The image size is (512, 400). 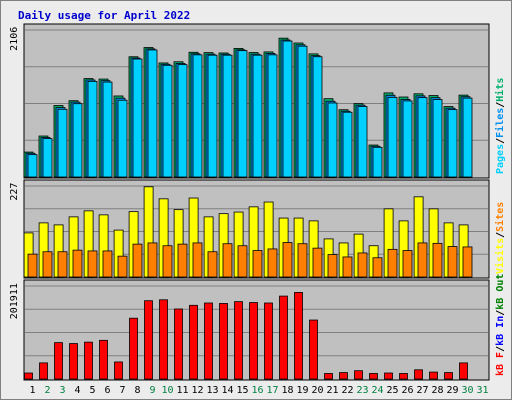 I want to click on legend-entry-kbytes-3: /, so click(x=500, y=313).